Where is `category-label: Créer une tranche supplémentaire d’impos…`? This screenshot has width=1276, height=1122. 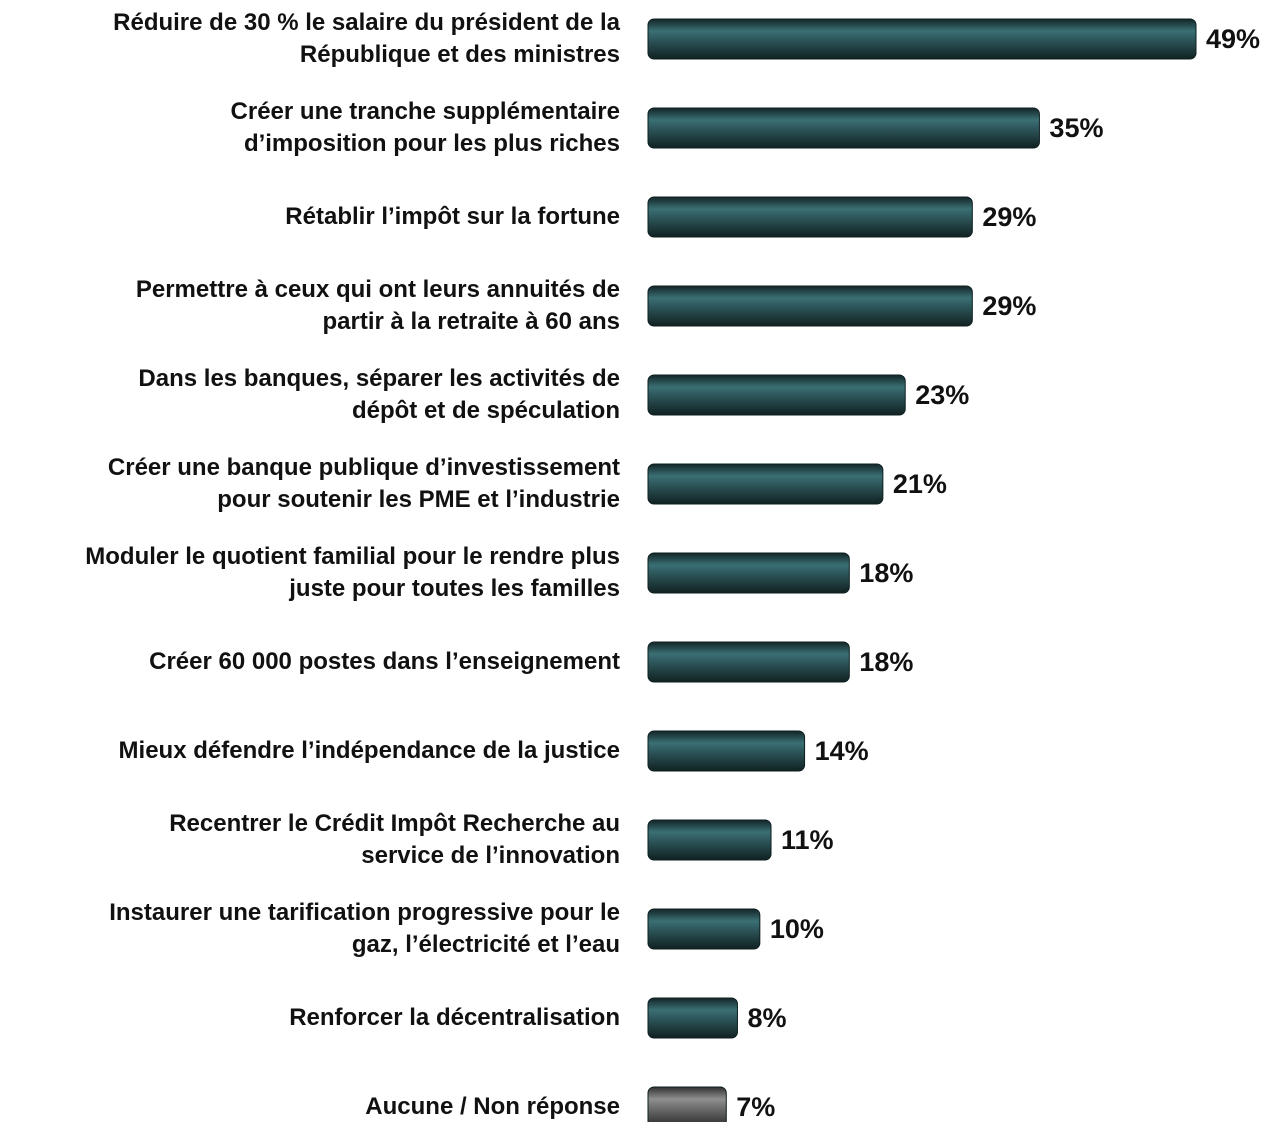 category-label: Créer une tranche supplémentaire d’impos… is located at coordinates (425, 127).